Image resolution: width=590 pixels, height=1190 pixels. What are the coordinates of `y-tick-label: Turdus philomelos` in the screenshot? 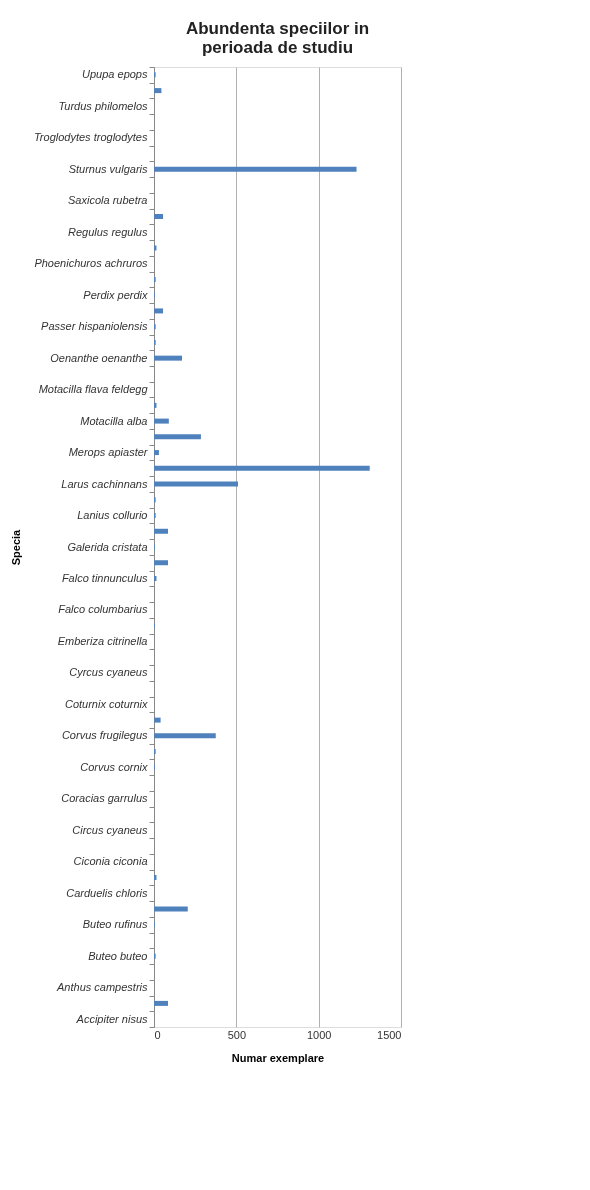 It's located at (103, 105).